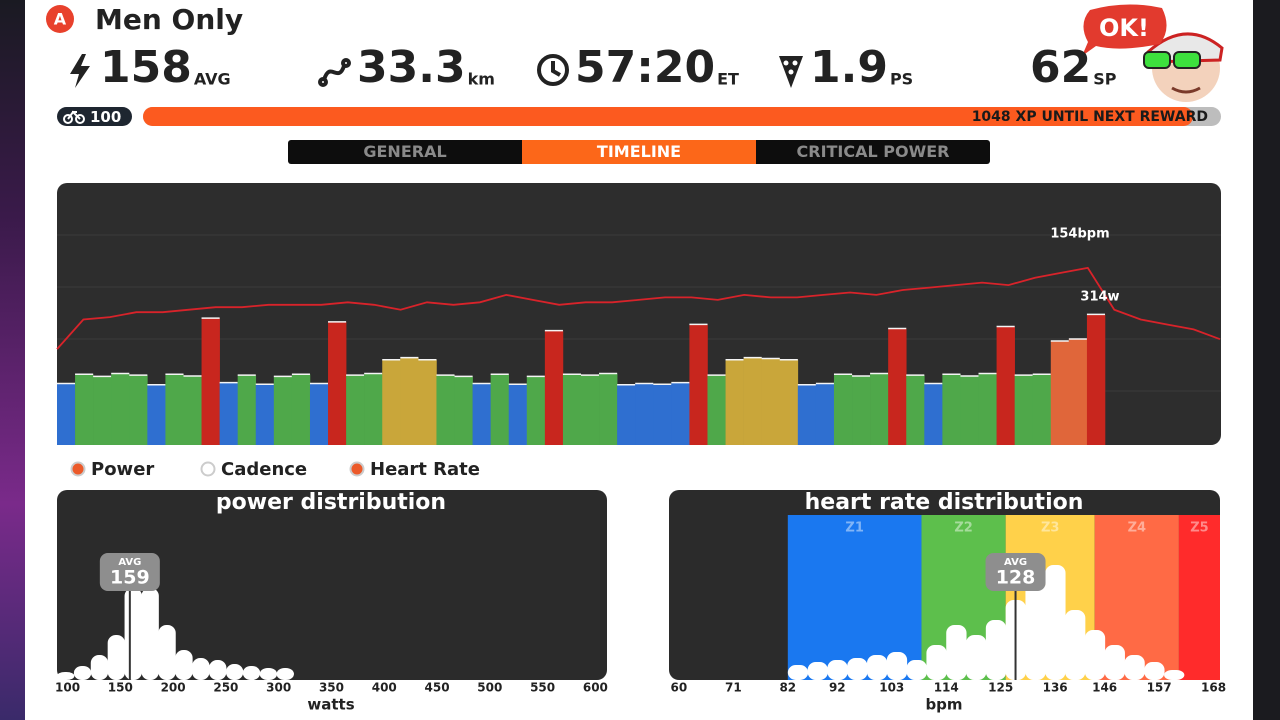  Describe the element at coordinates (1124, 28) in the screenshot. I see `bubble-text: OK!` at that location.